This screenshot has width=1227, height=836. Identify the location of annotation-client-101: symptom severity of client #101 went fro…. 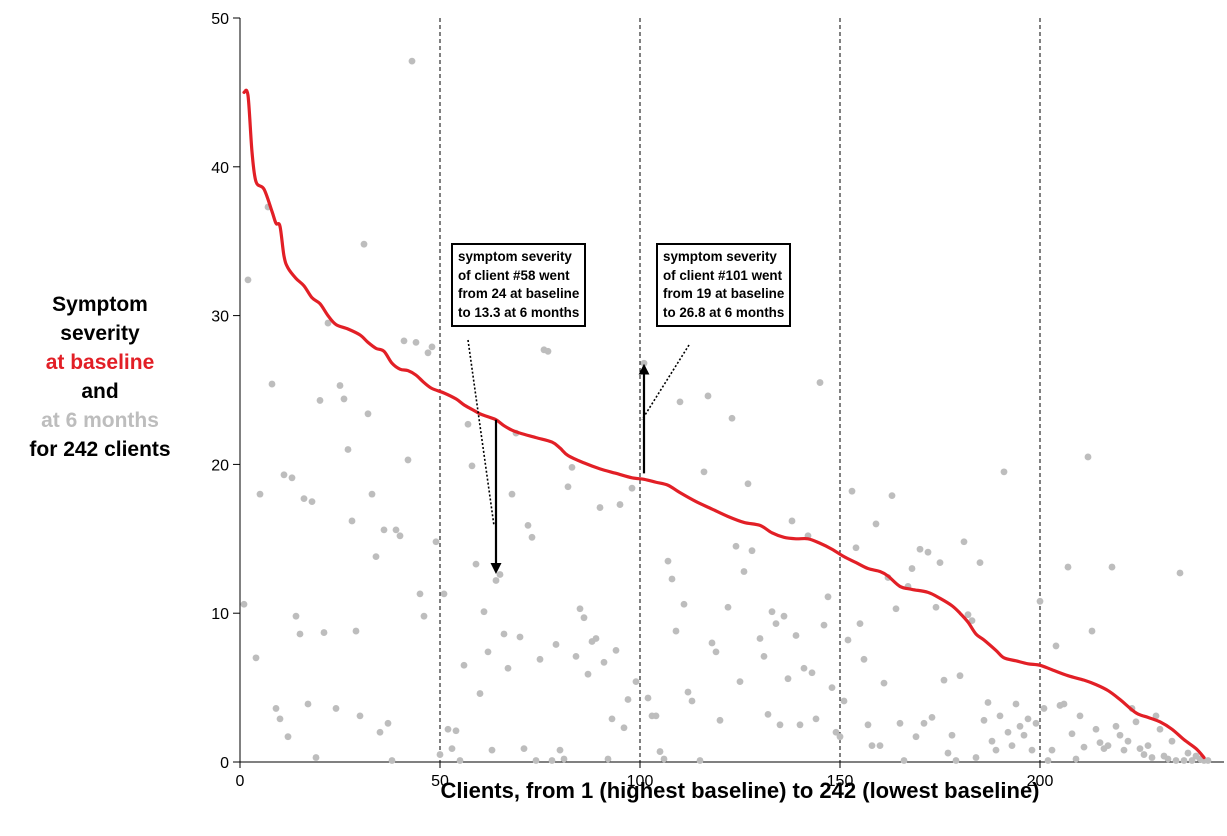
(724, 285).